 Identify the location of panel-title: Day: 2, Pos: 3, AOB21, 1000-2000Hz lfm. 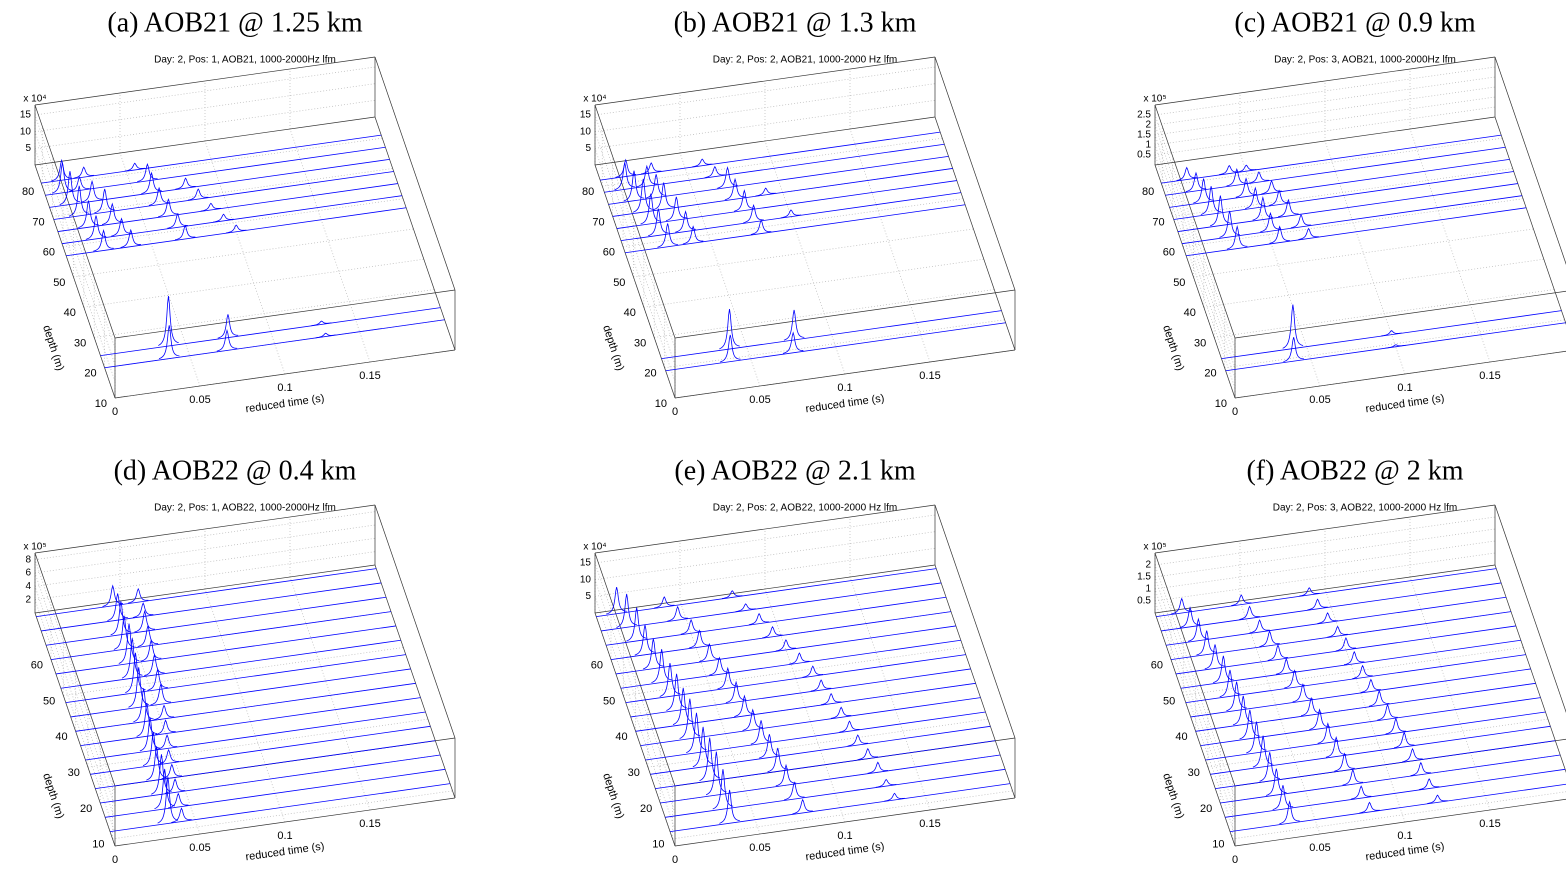
(1365, 60).